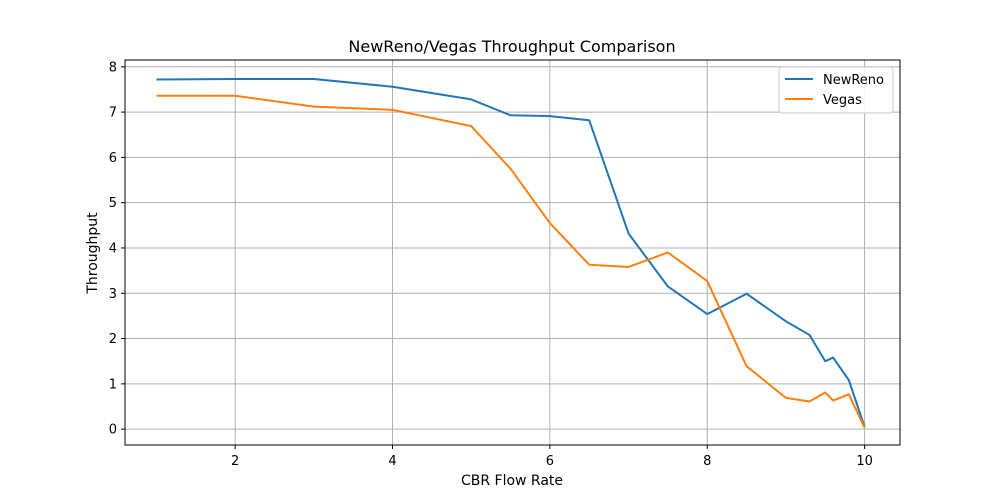 The height and width of the screenshot is (500, 1000). Describe the element at coordinates (113, 158) in the screenshot. I see `y-tick-label: 6` at that location.